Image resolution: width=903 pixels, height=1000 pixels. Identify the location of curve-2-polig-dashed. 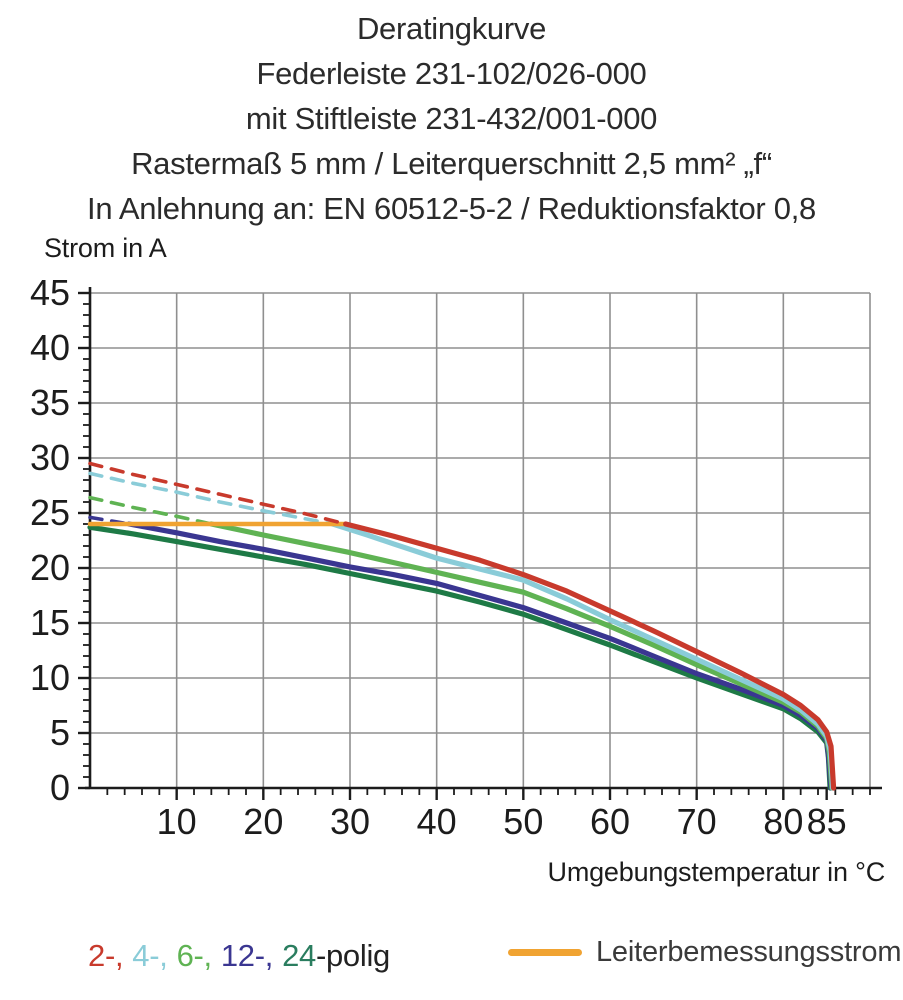
(218, 493).